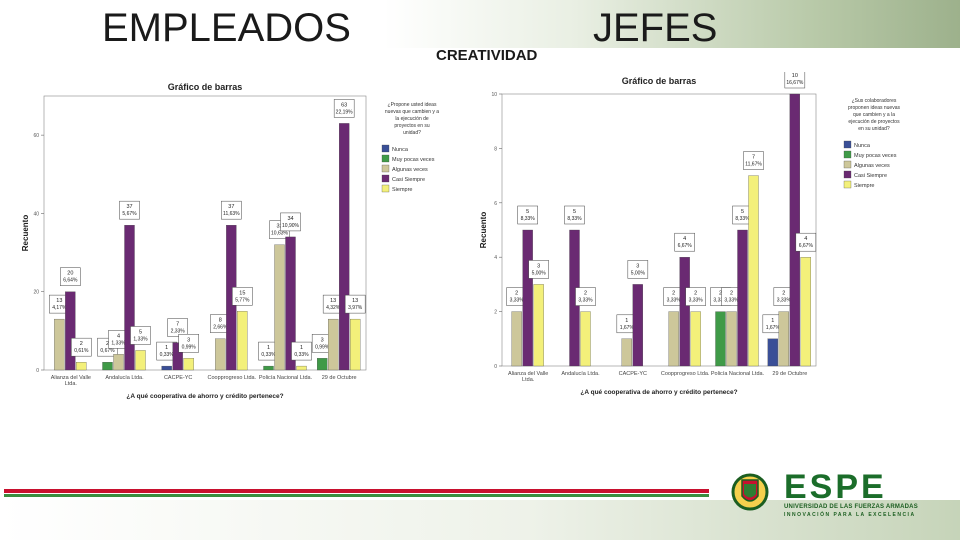  I want to click on legend-label: Nunca, so click(400, 150).